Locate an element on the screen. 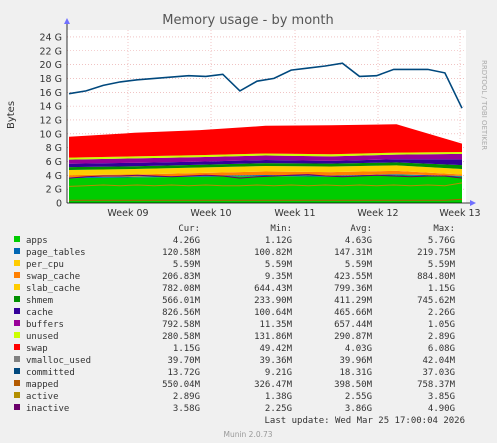 This screenshot has height=443, width=497. legend-min-value: 5.59M is located at coordinates (279, 265).